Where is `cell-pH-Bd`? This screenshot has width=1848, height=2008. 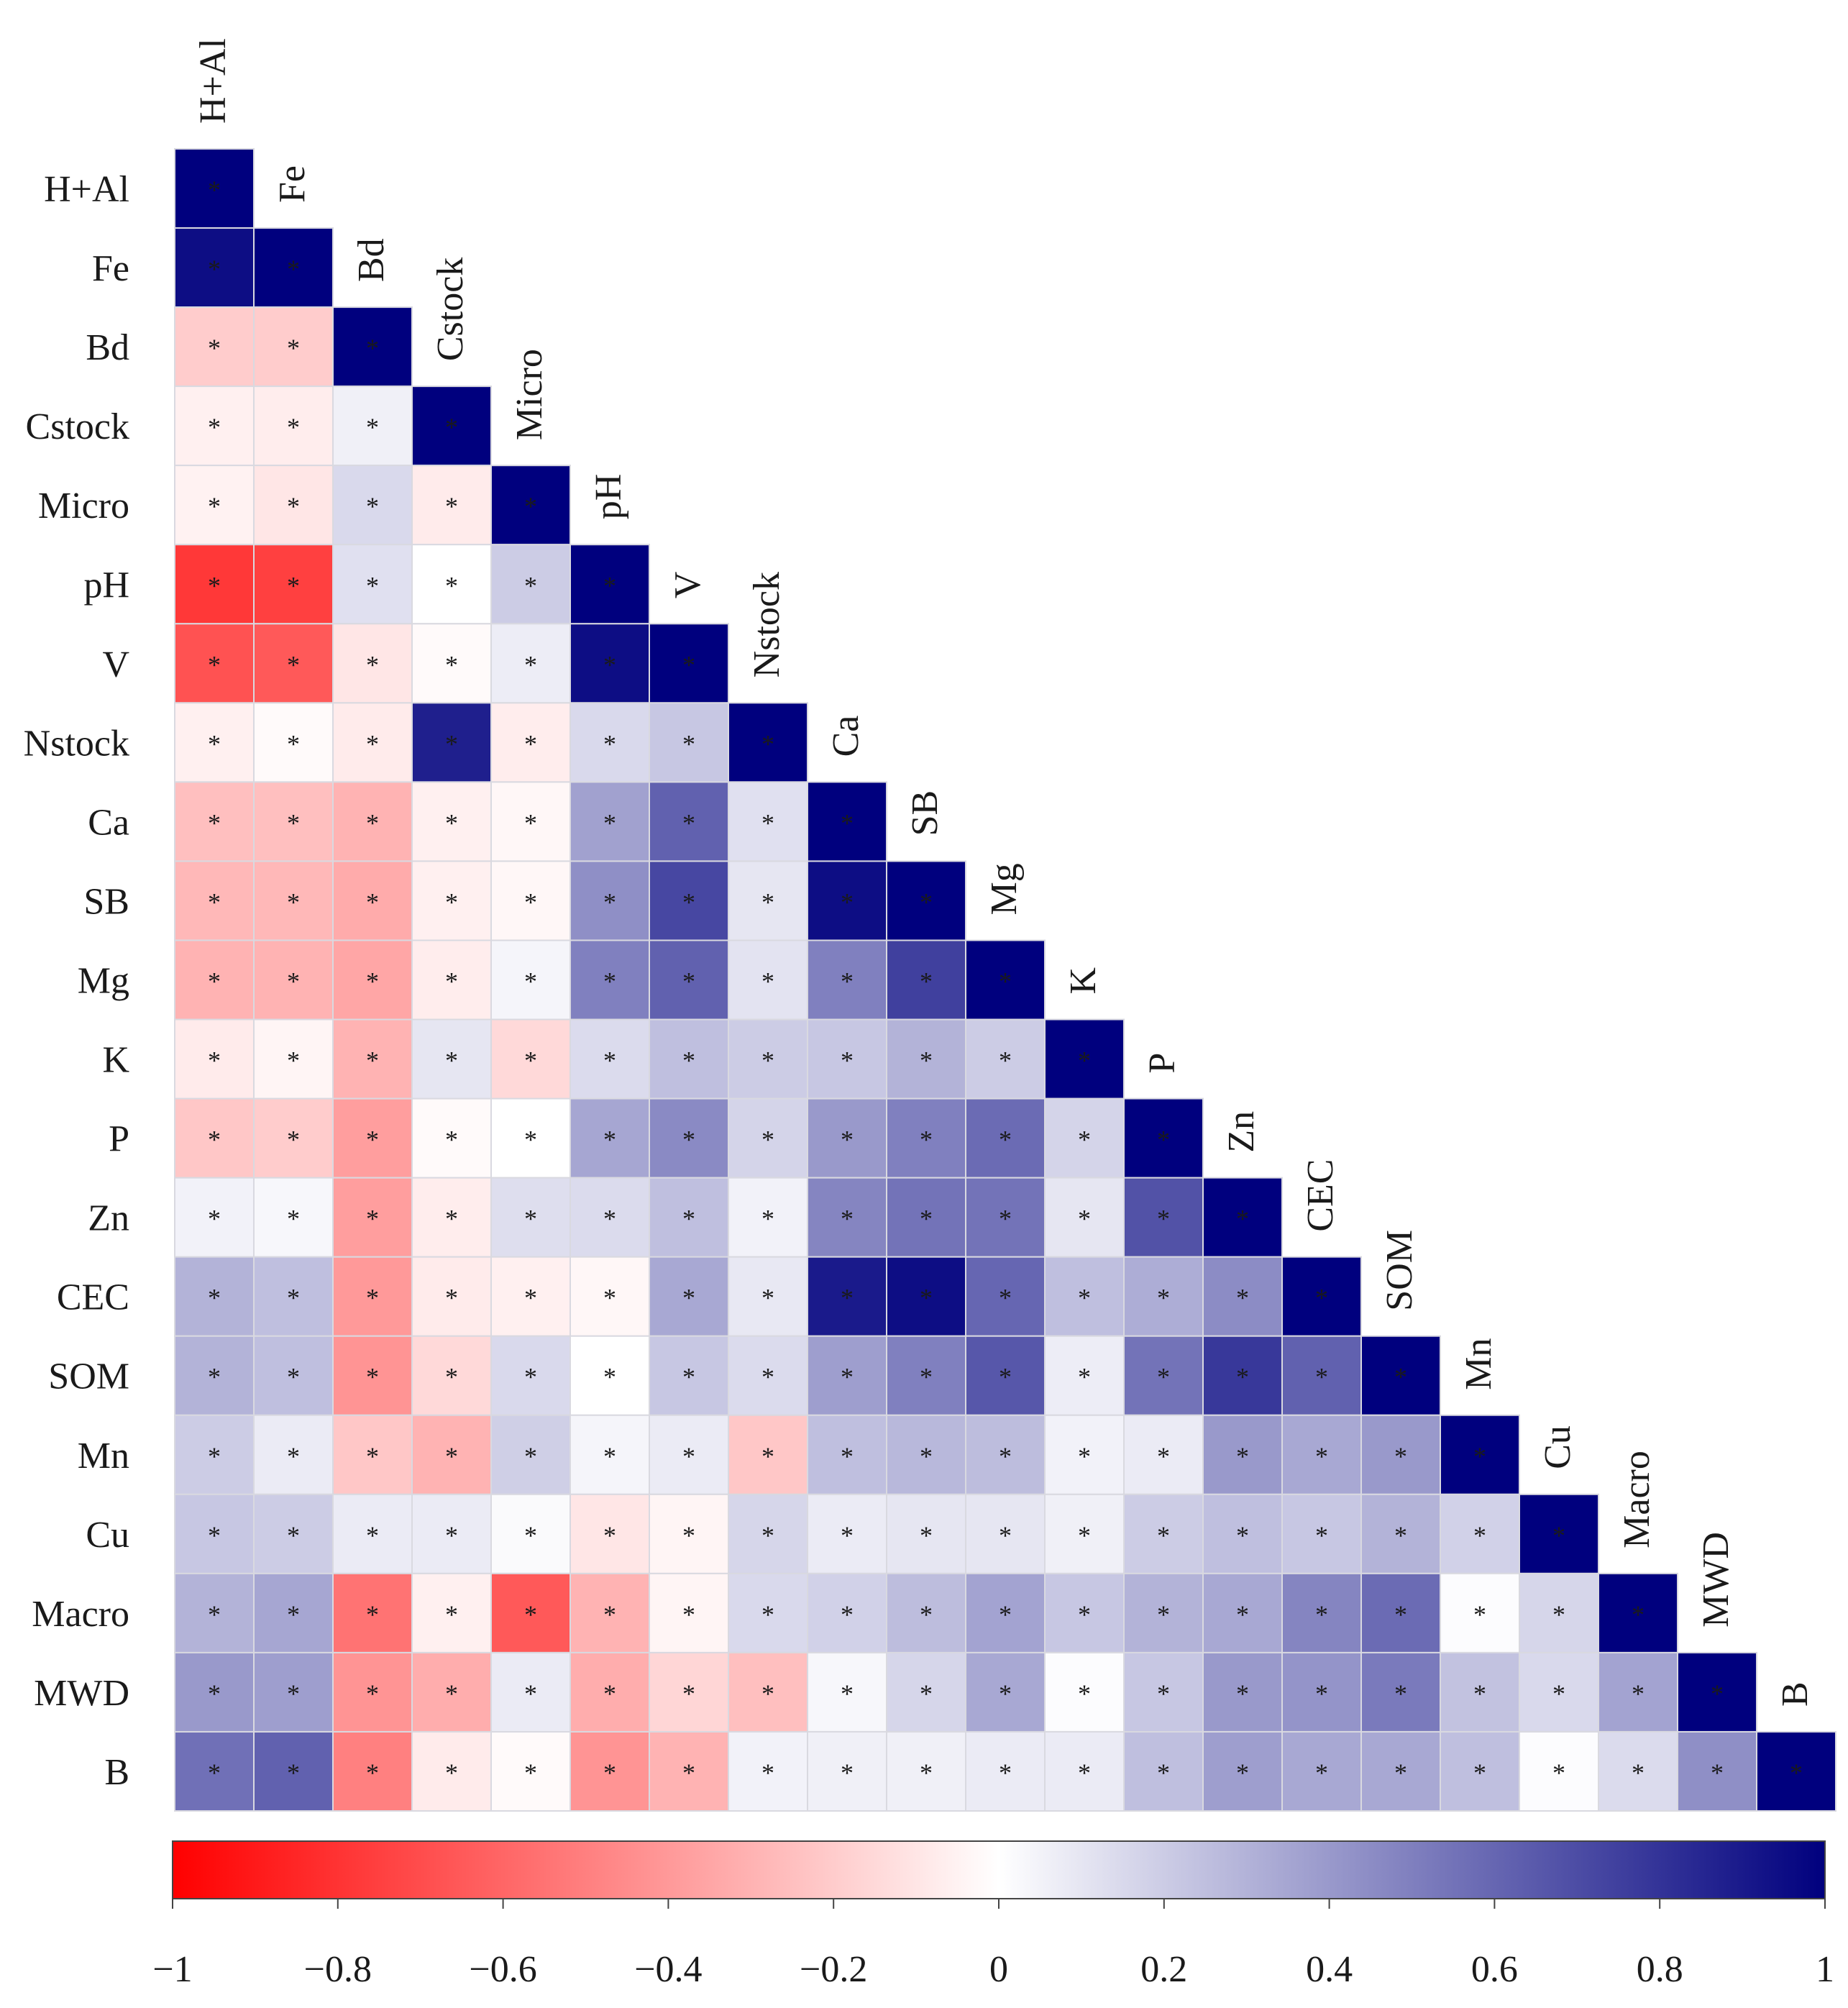
cell-pH-Bd is located at coordinates (373, 584).